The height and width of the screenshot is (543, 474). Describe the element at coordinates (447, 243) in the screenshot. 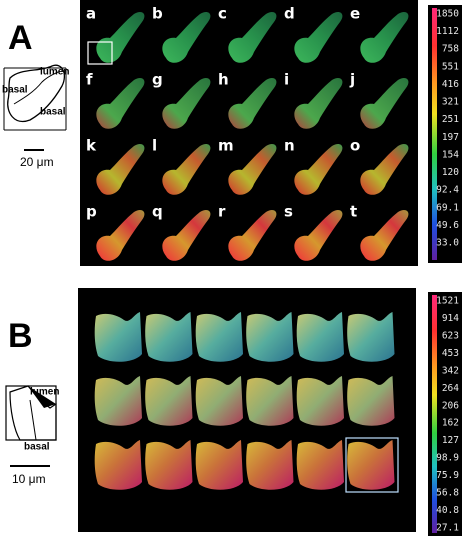

I see `colorbar-label: 33.0` at that location.